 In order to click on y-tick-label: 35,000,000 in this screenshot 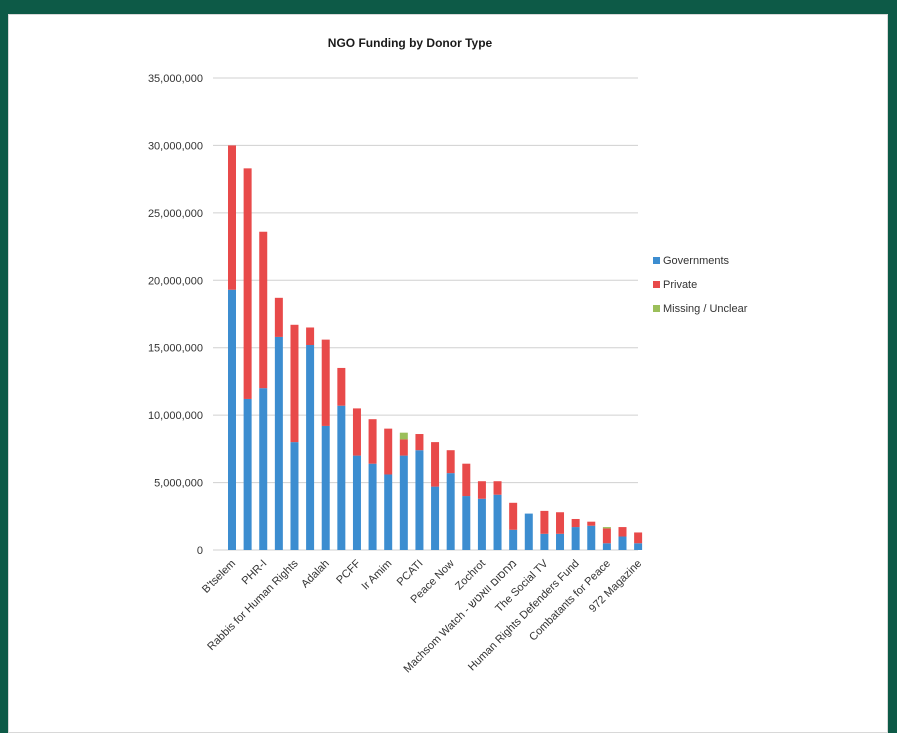, I will do `click(175, 79)`.